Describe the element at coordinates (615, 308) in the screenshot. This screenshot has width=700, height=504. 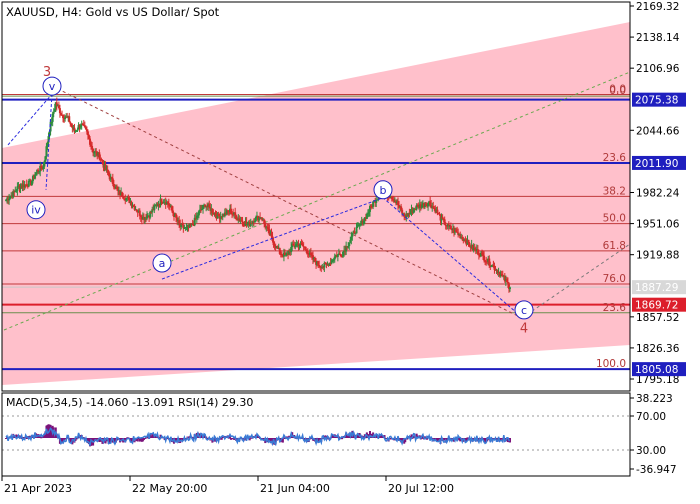
I see `fib-label-lower-1: 23.6` at that location.